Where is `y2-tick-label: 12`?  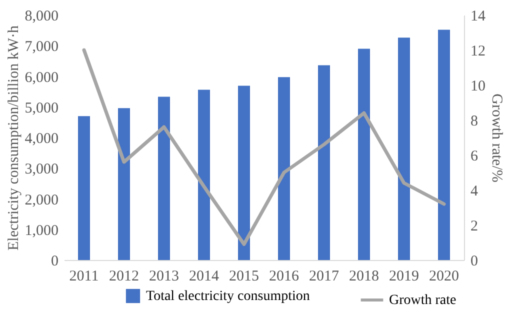 y2-tick-label: 12 is located at coordinates (478, 52).